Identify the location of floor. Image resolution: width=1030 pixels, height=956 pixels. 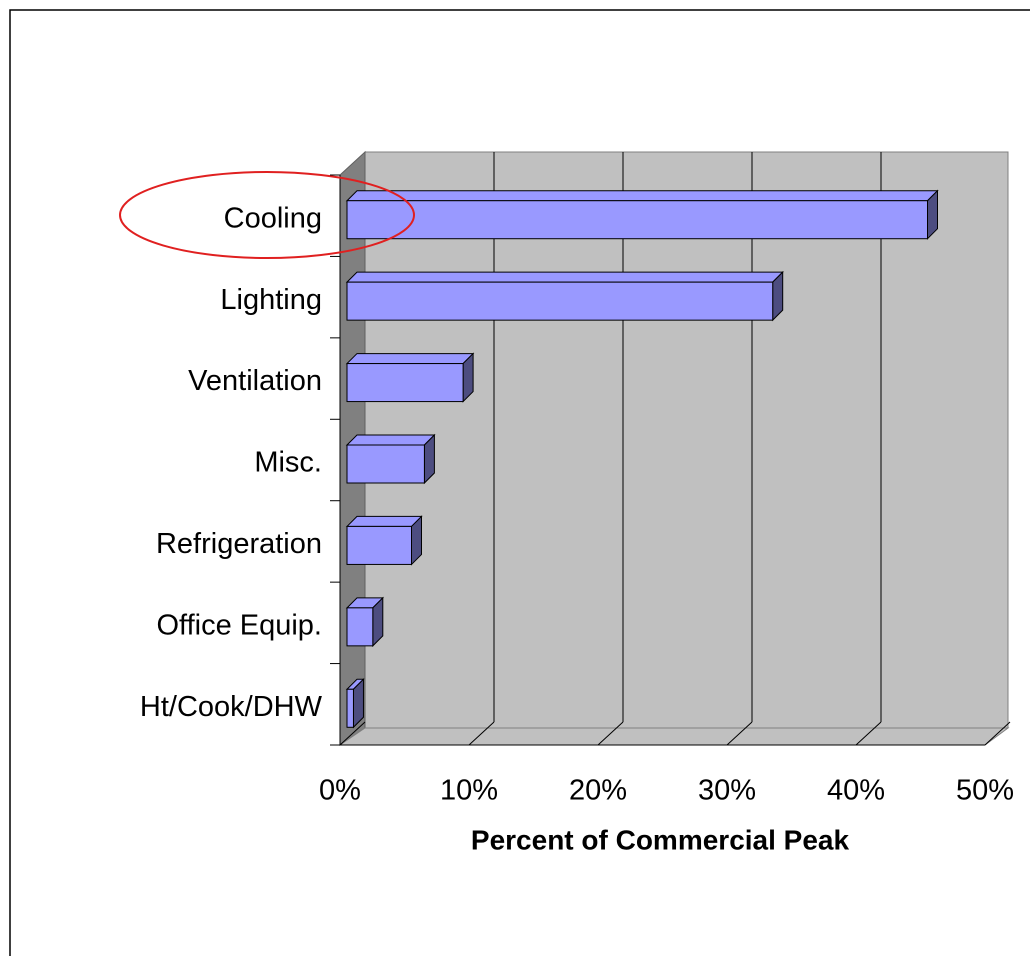
(674, 736).